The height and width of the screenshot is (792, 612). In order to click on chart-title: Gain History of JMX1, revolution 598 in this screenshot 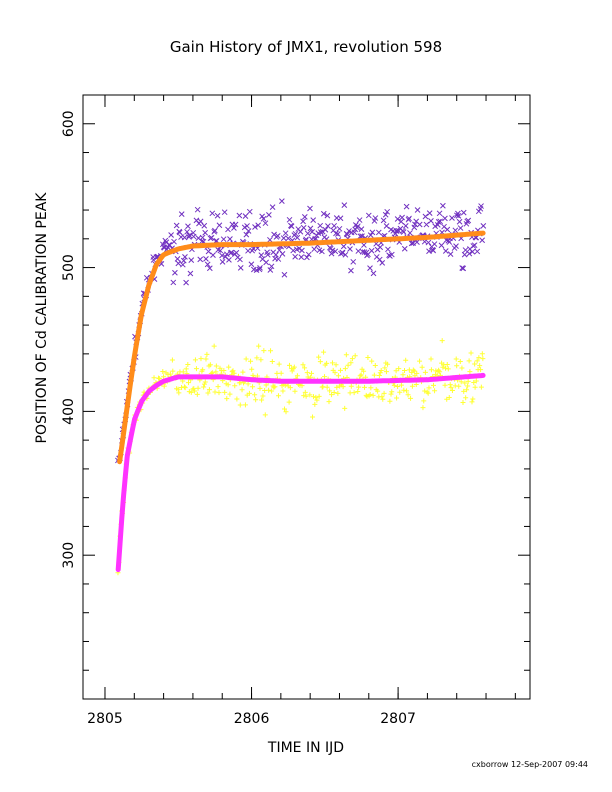, I will do `click(306, 47)`.